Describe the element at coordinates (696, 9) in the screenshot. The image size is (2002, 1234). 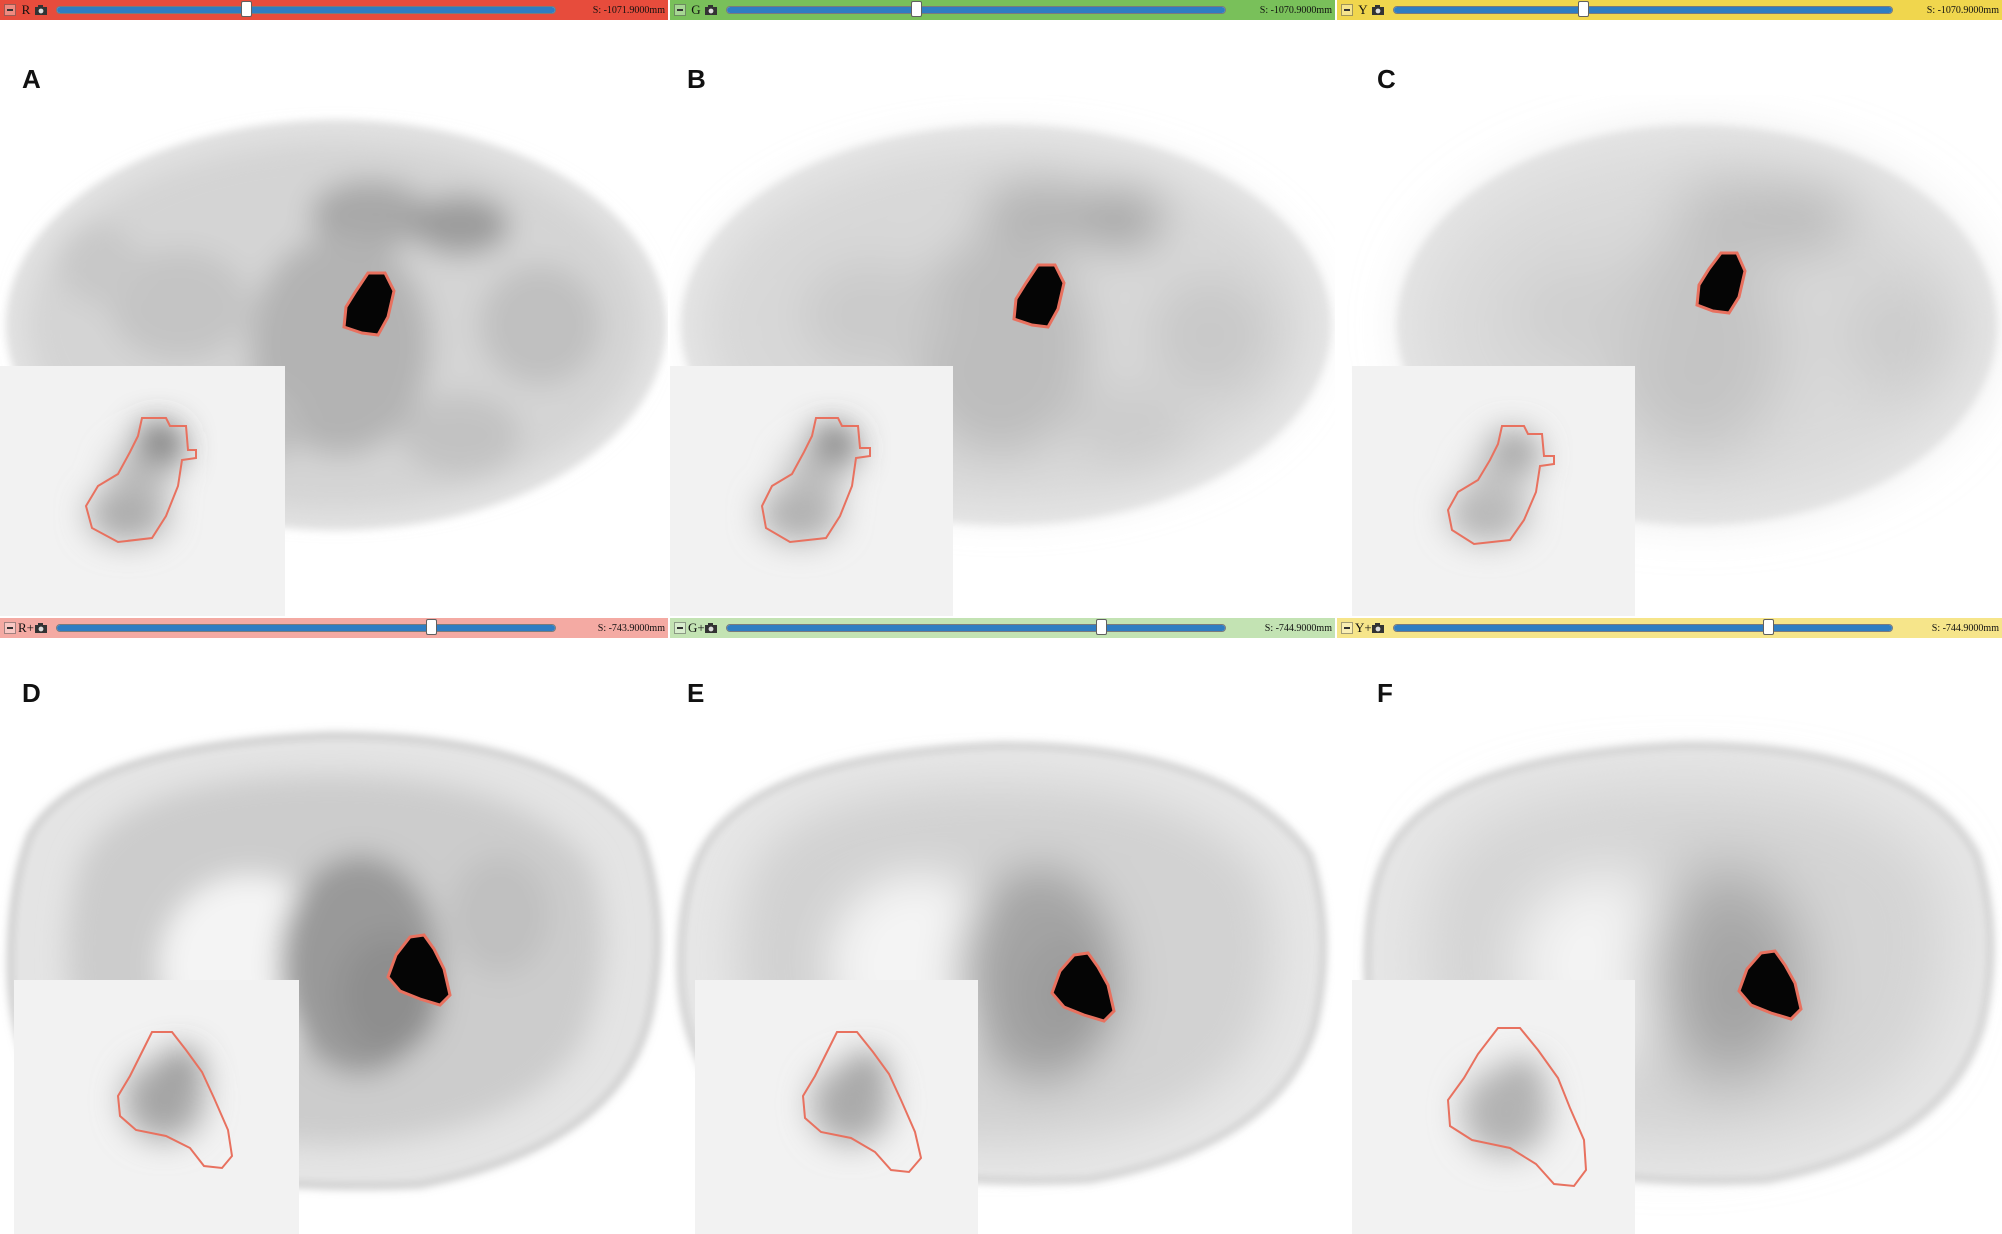
I see `view-name: G` at that location.